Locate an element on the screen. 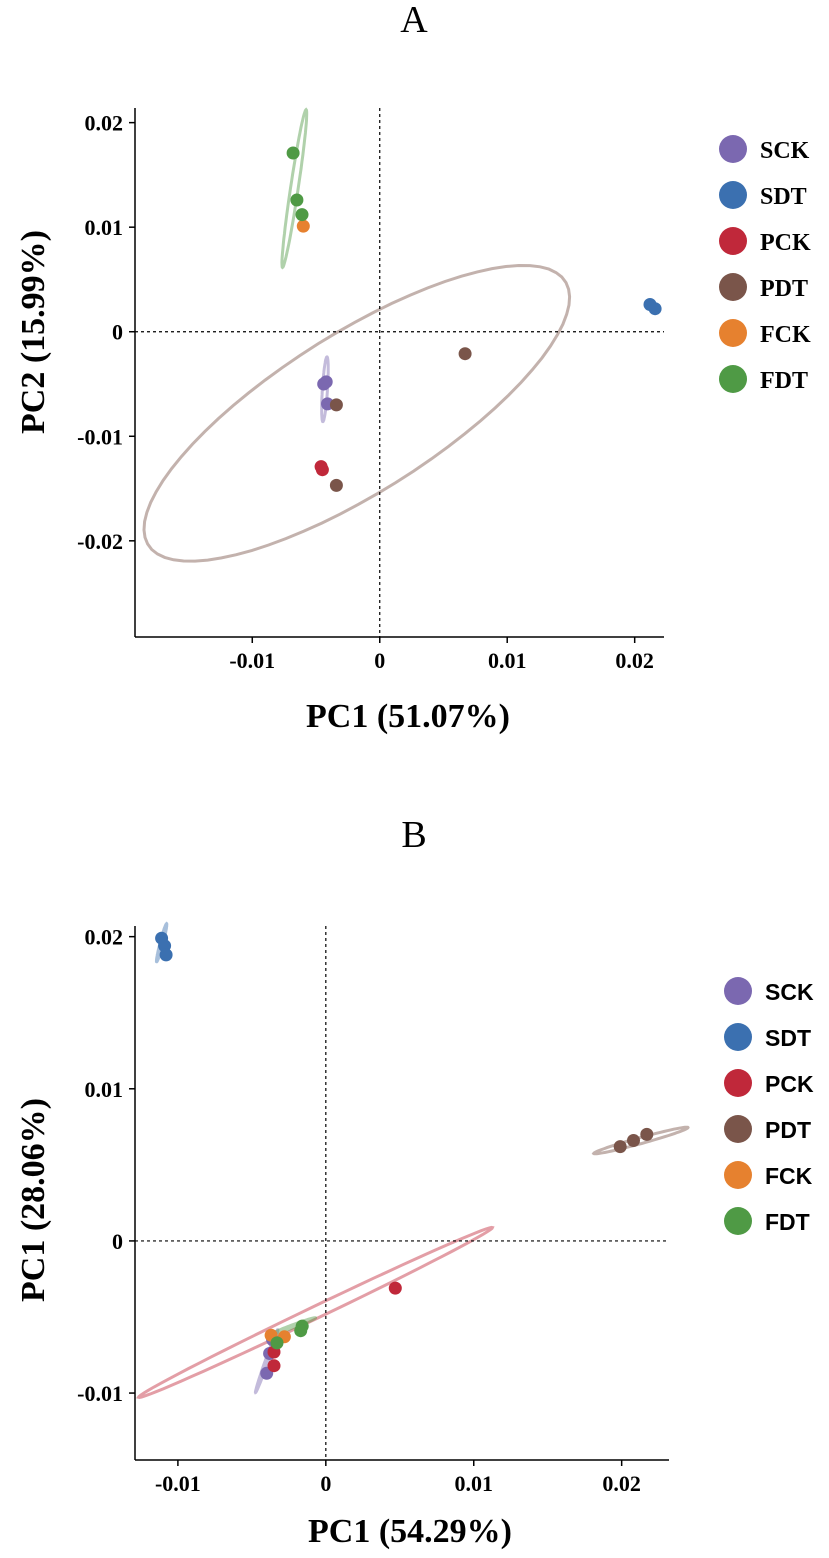  panel-b-legend-marker-pck is located at coordinates (738, 1083).